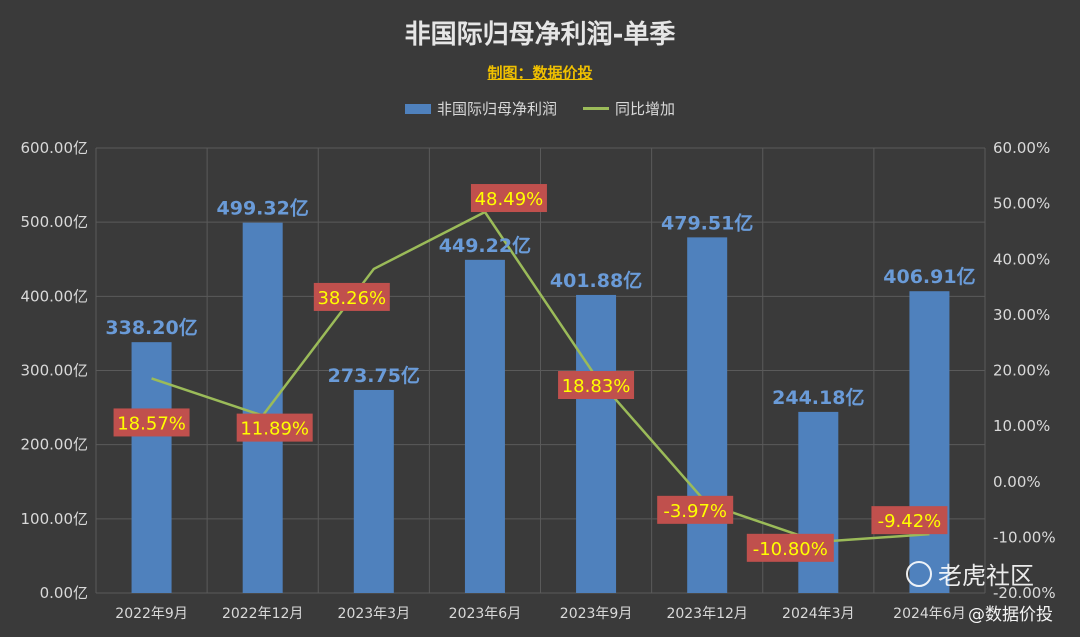 This screenshot has height=637, width=1080. Describe the element at coordinates (496, 109) in the screenshot. I see `legend-bar-label: 非国际归母净利润` at that location.